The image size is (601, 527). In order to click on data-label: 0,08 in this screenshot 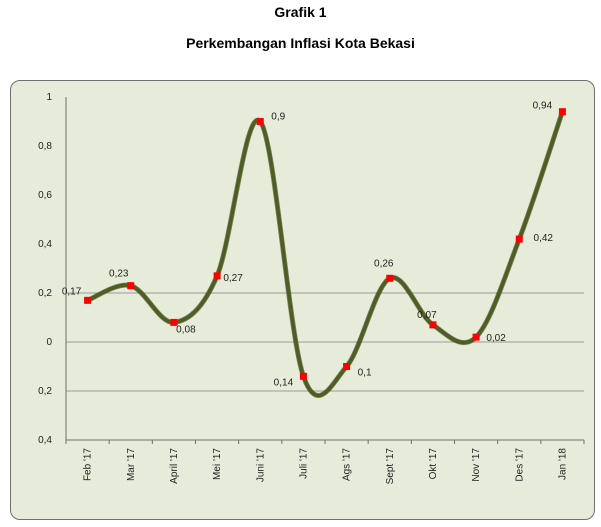, I will do `click(186, 329)`.